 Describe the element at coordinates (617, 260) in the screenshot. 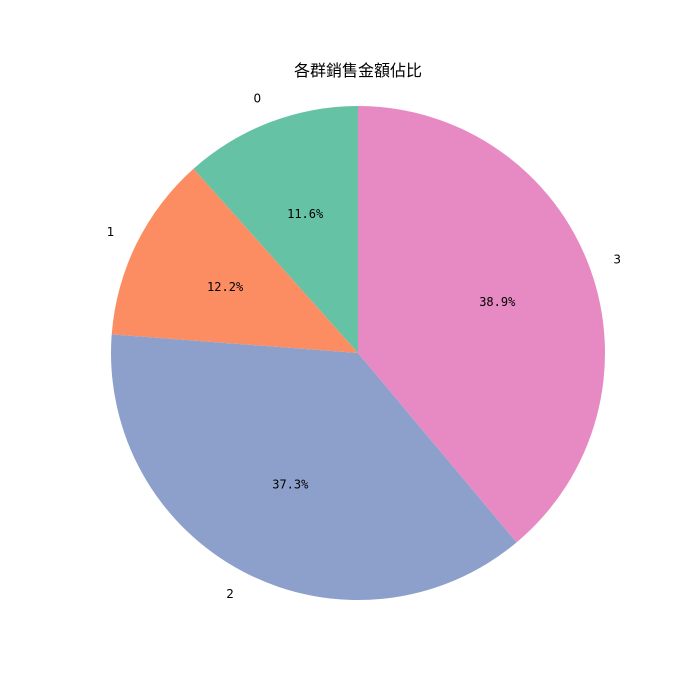

I see `category-label-3: 3` at that location.